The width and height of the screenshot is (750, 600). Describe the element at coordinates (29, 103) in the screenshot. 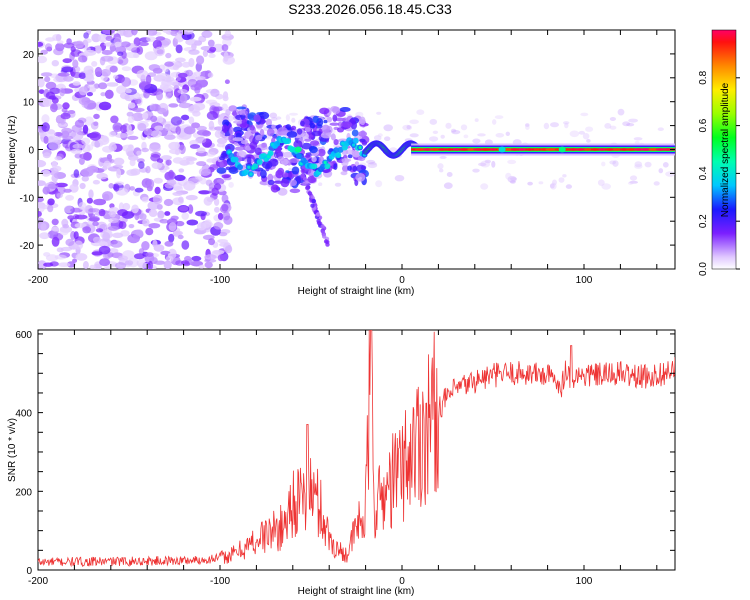

I see `spectrogram-y-tick-label: 10` at that location.